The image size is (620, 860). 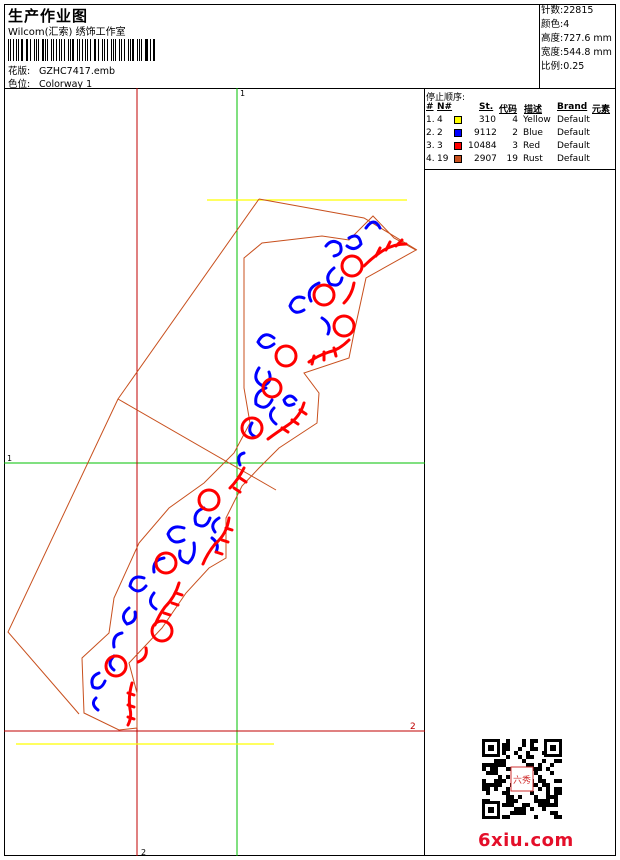 What do you see at coordinates (572, 107) in the screenshot?
I see `col-brand: Brand` at bounding box center [572, 107].